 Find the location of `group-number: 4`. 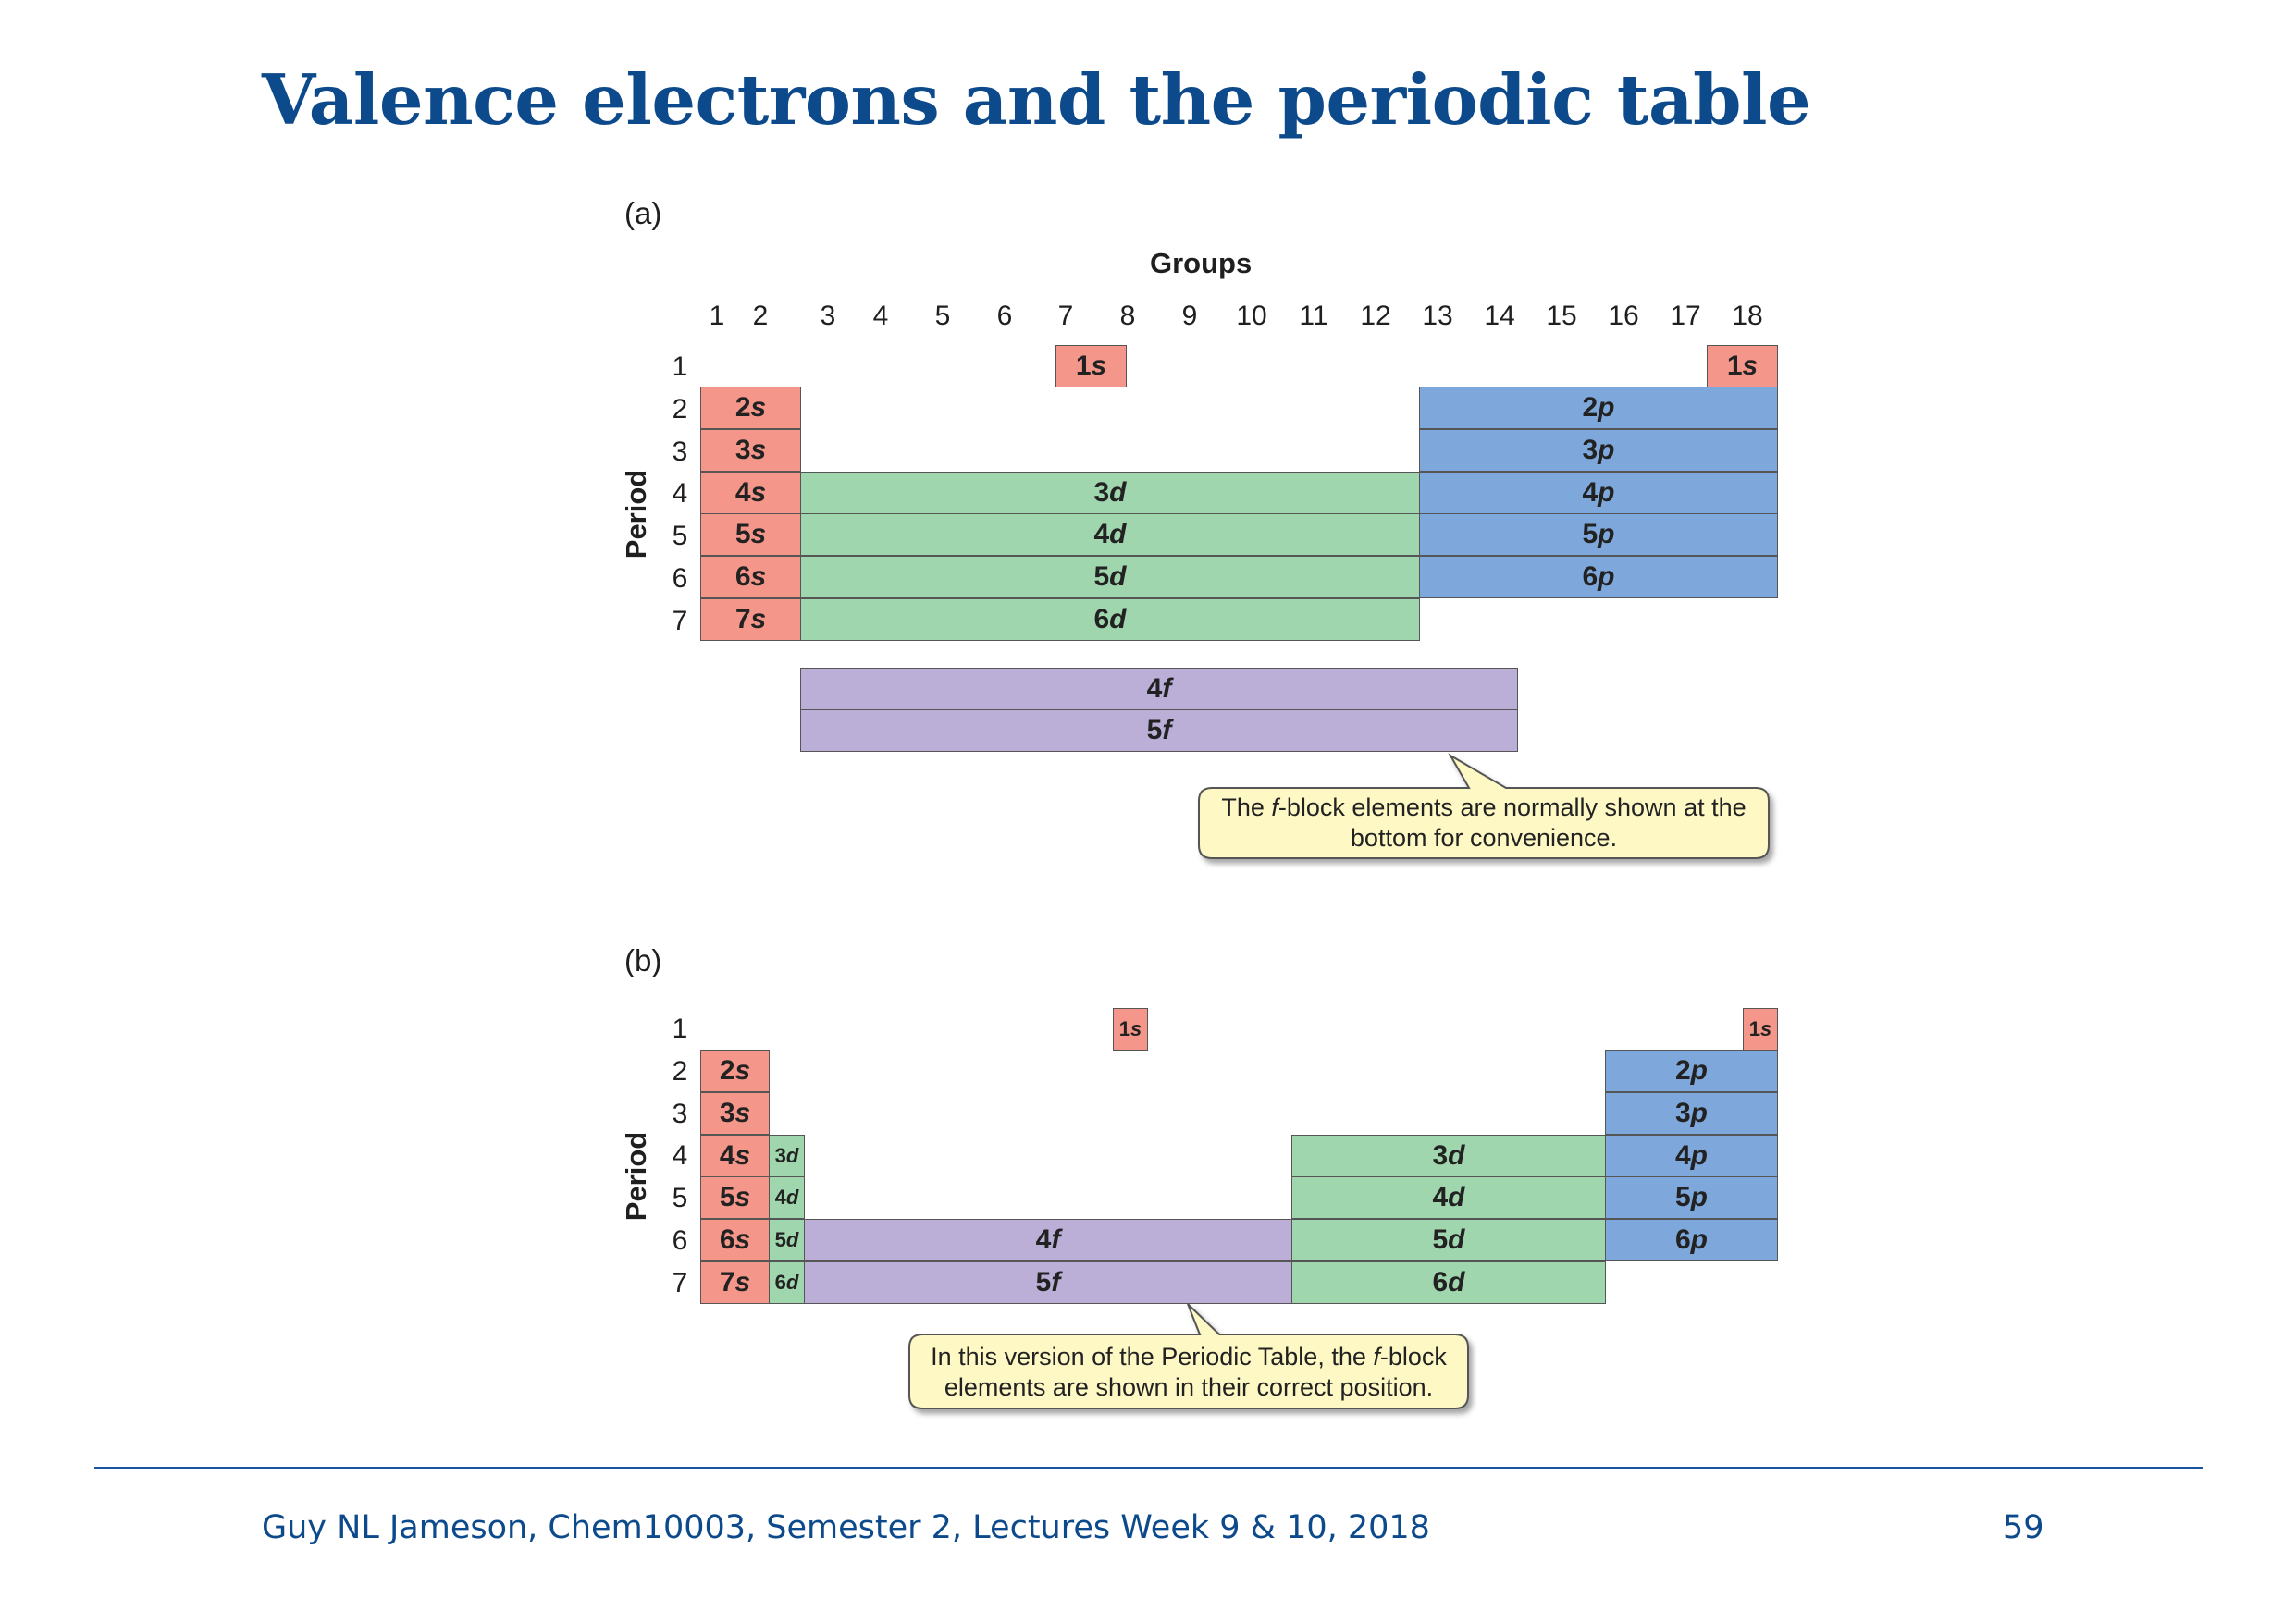

group-number: 4 is located at coordinates (880, 316).